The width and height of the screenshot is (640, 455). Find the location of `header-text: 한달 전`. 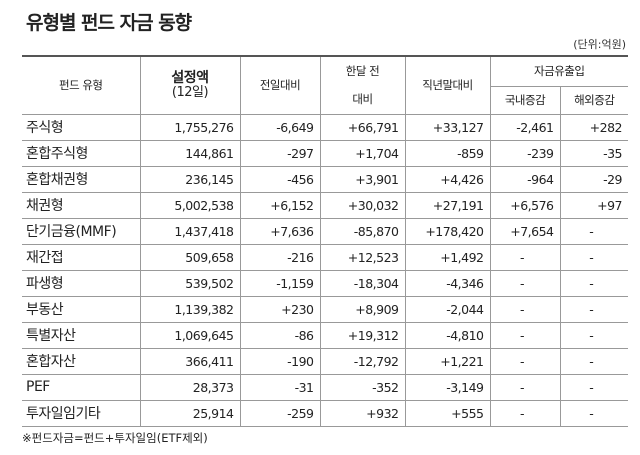

header-text: 한달 전 is located at coordinates (362, 71).